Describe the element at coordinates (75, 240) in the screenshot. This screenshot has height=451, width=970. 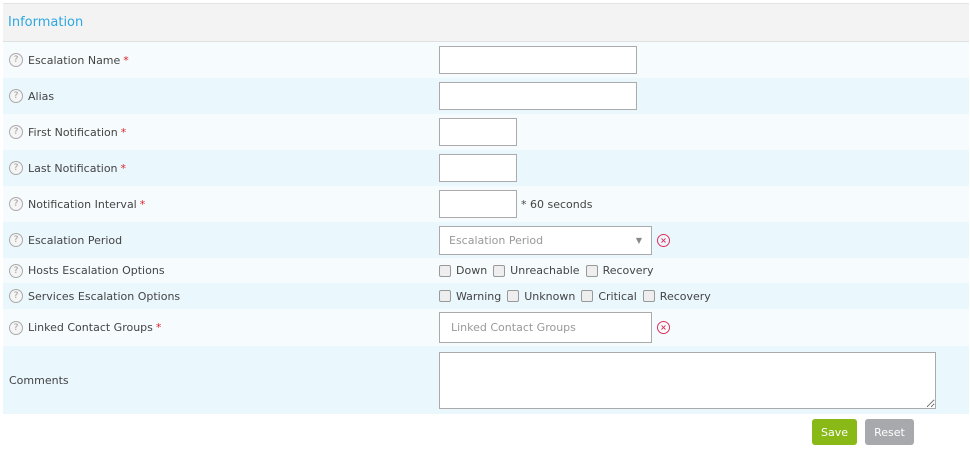
I see `label: Escalation Period` at that location.